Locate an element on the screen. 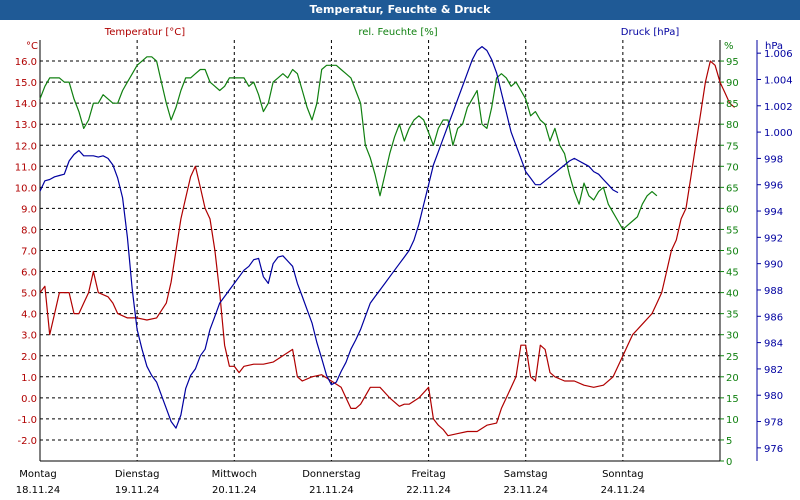 The width and height of the screenshot is (800, 500). x-date-label: 24.11.24 is located at coordinates (623, 490).